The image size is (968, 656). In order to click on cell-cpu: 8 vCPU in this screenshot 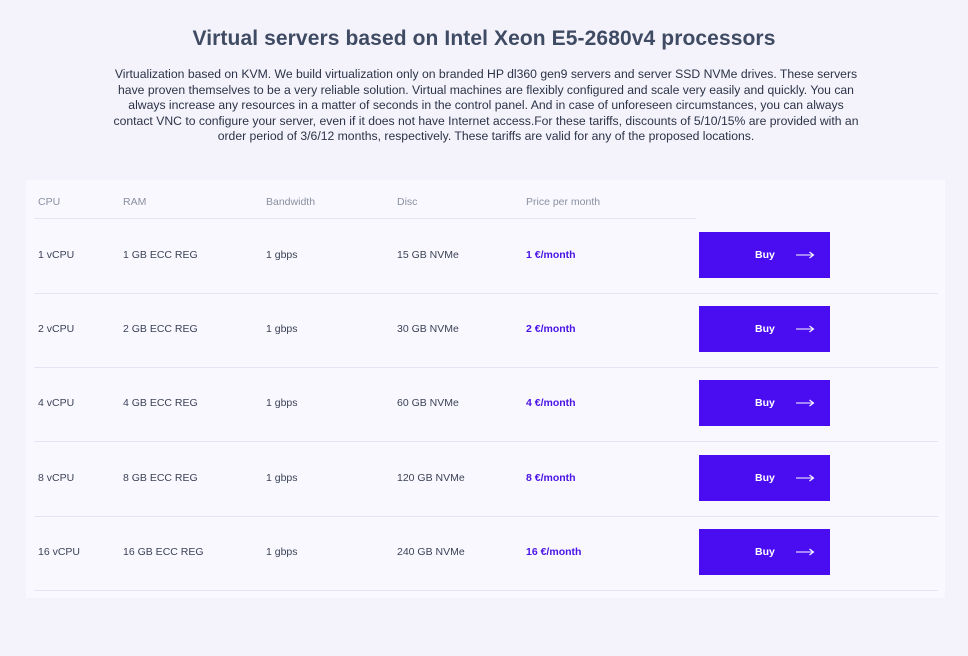, I will do `click(56, 478)`.